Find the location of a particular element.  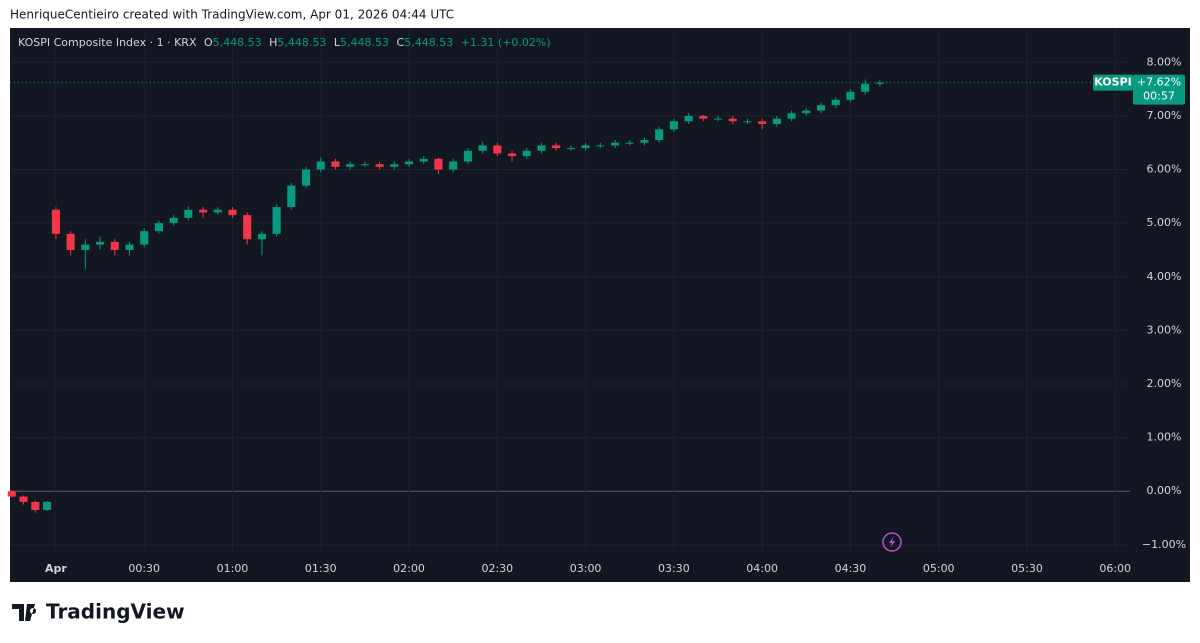

alert-icon is located at coordinates (892, 542).